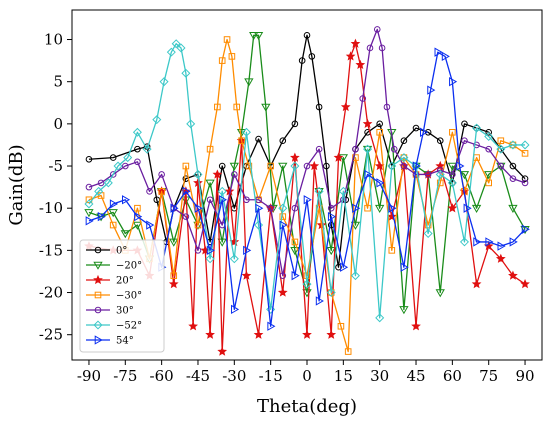 This screenshot has width=550, height=421. Describe the element at coordinates (125, 341) in the screenshot. I see `legend-label: 54°` at that location.